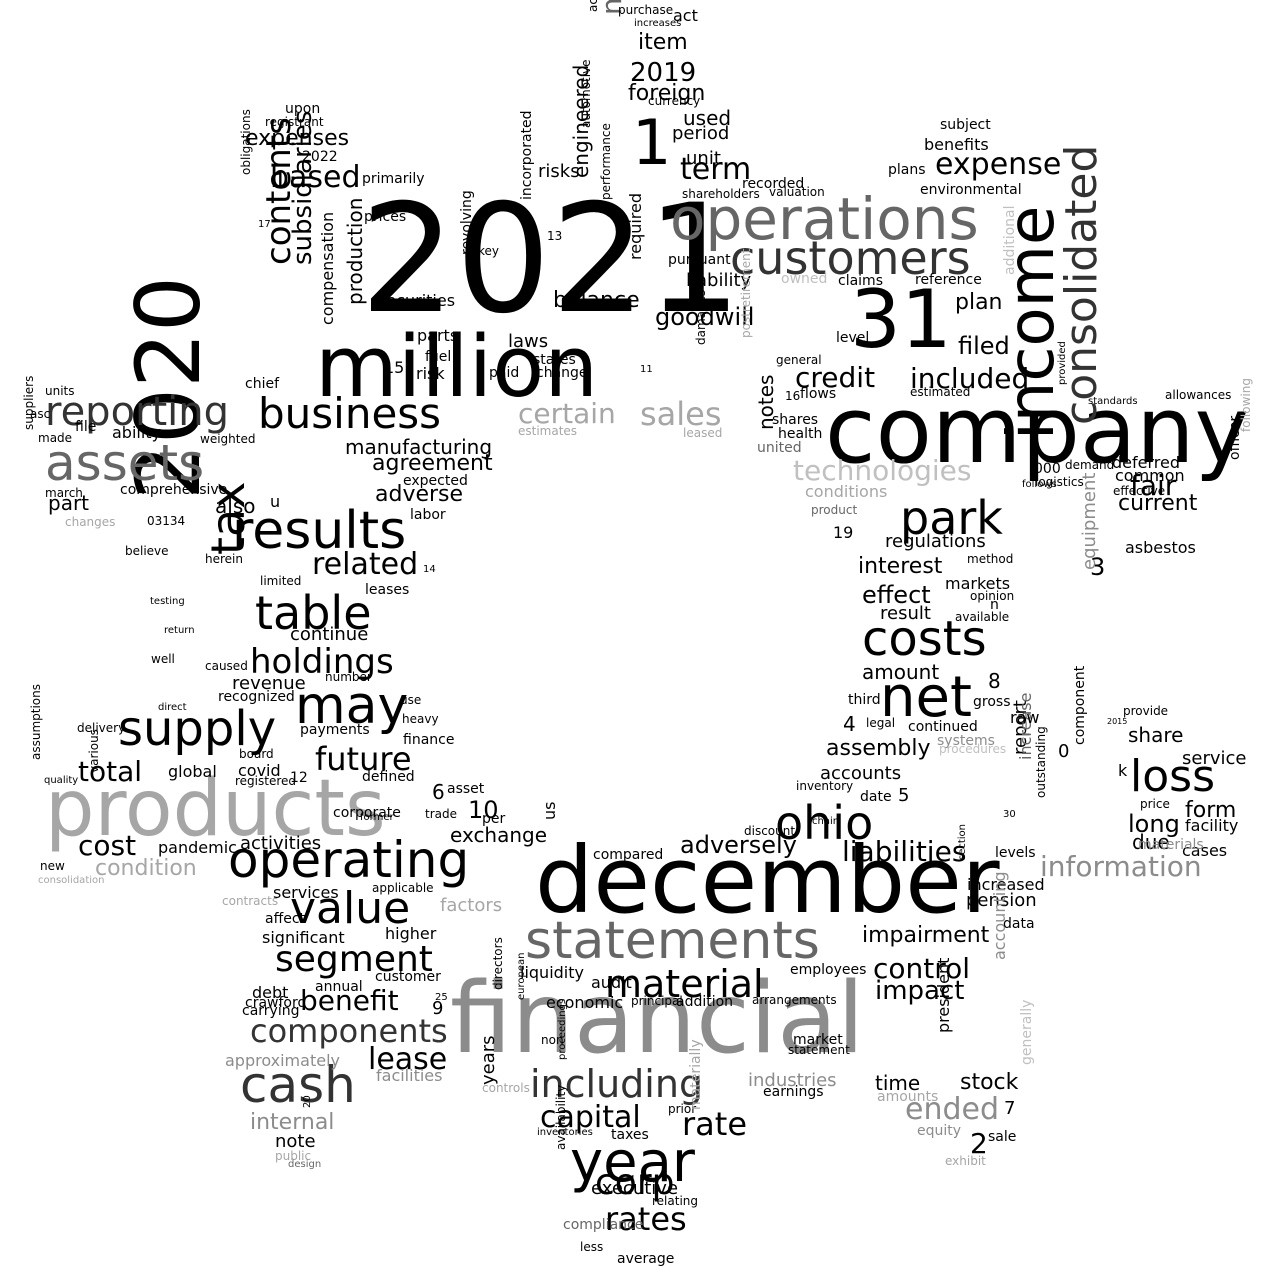 This screenshot has height=1276, width=1280. Describe the element at coordinates (419, 494) in the screenshot. I see `cloud-word: adverse` at that location.